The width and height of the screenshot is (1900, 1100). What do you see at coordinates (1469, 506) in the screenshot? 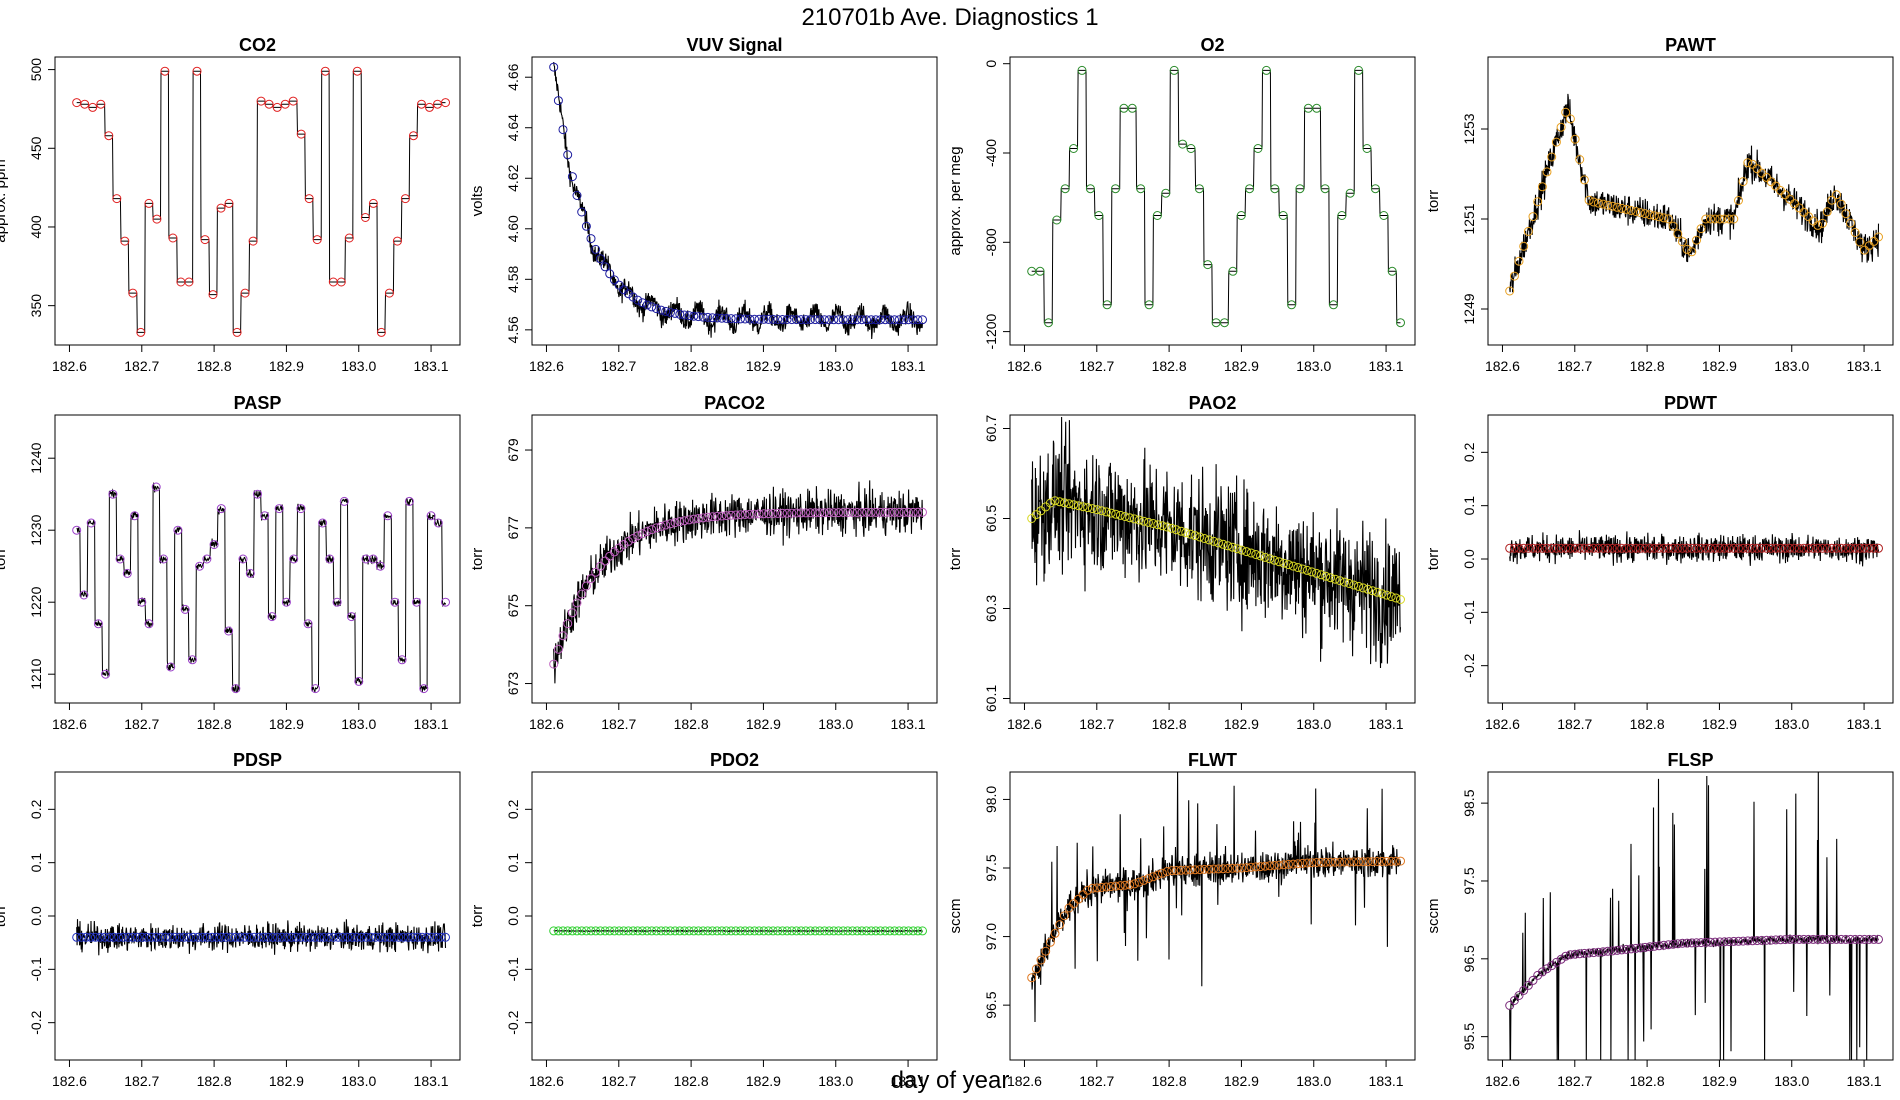
I see `y-tick-label: 0.1` at bounding box center [1469, 506].